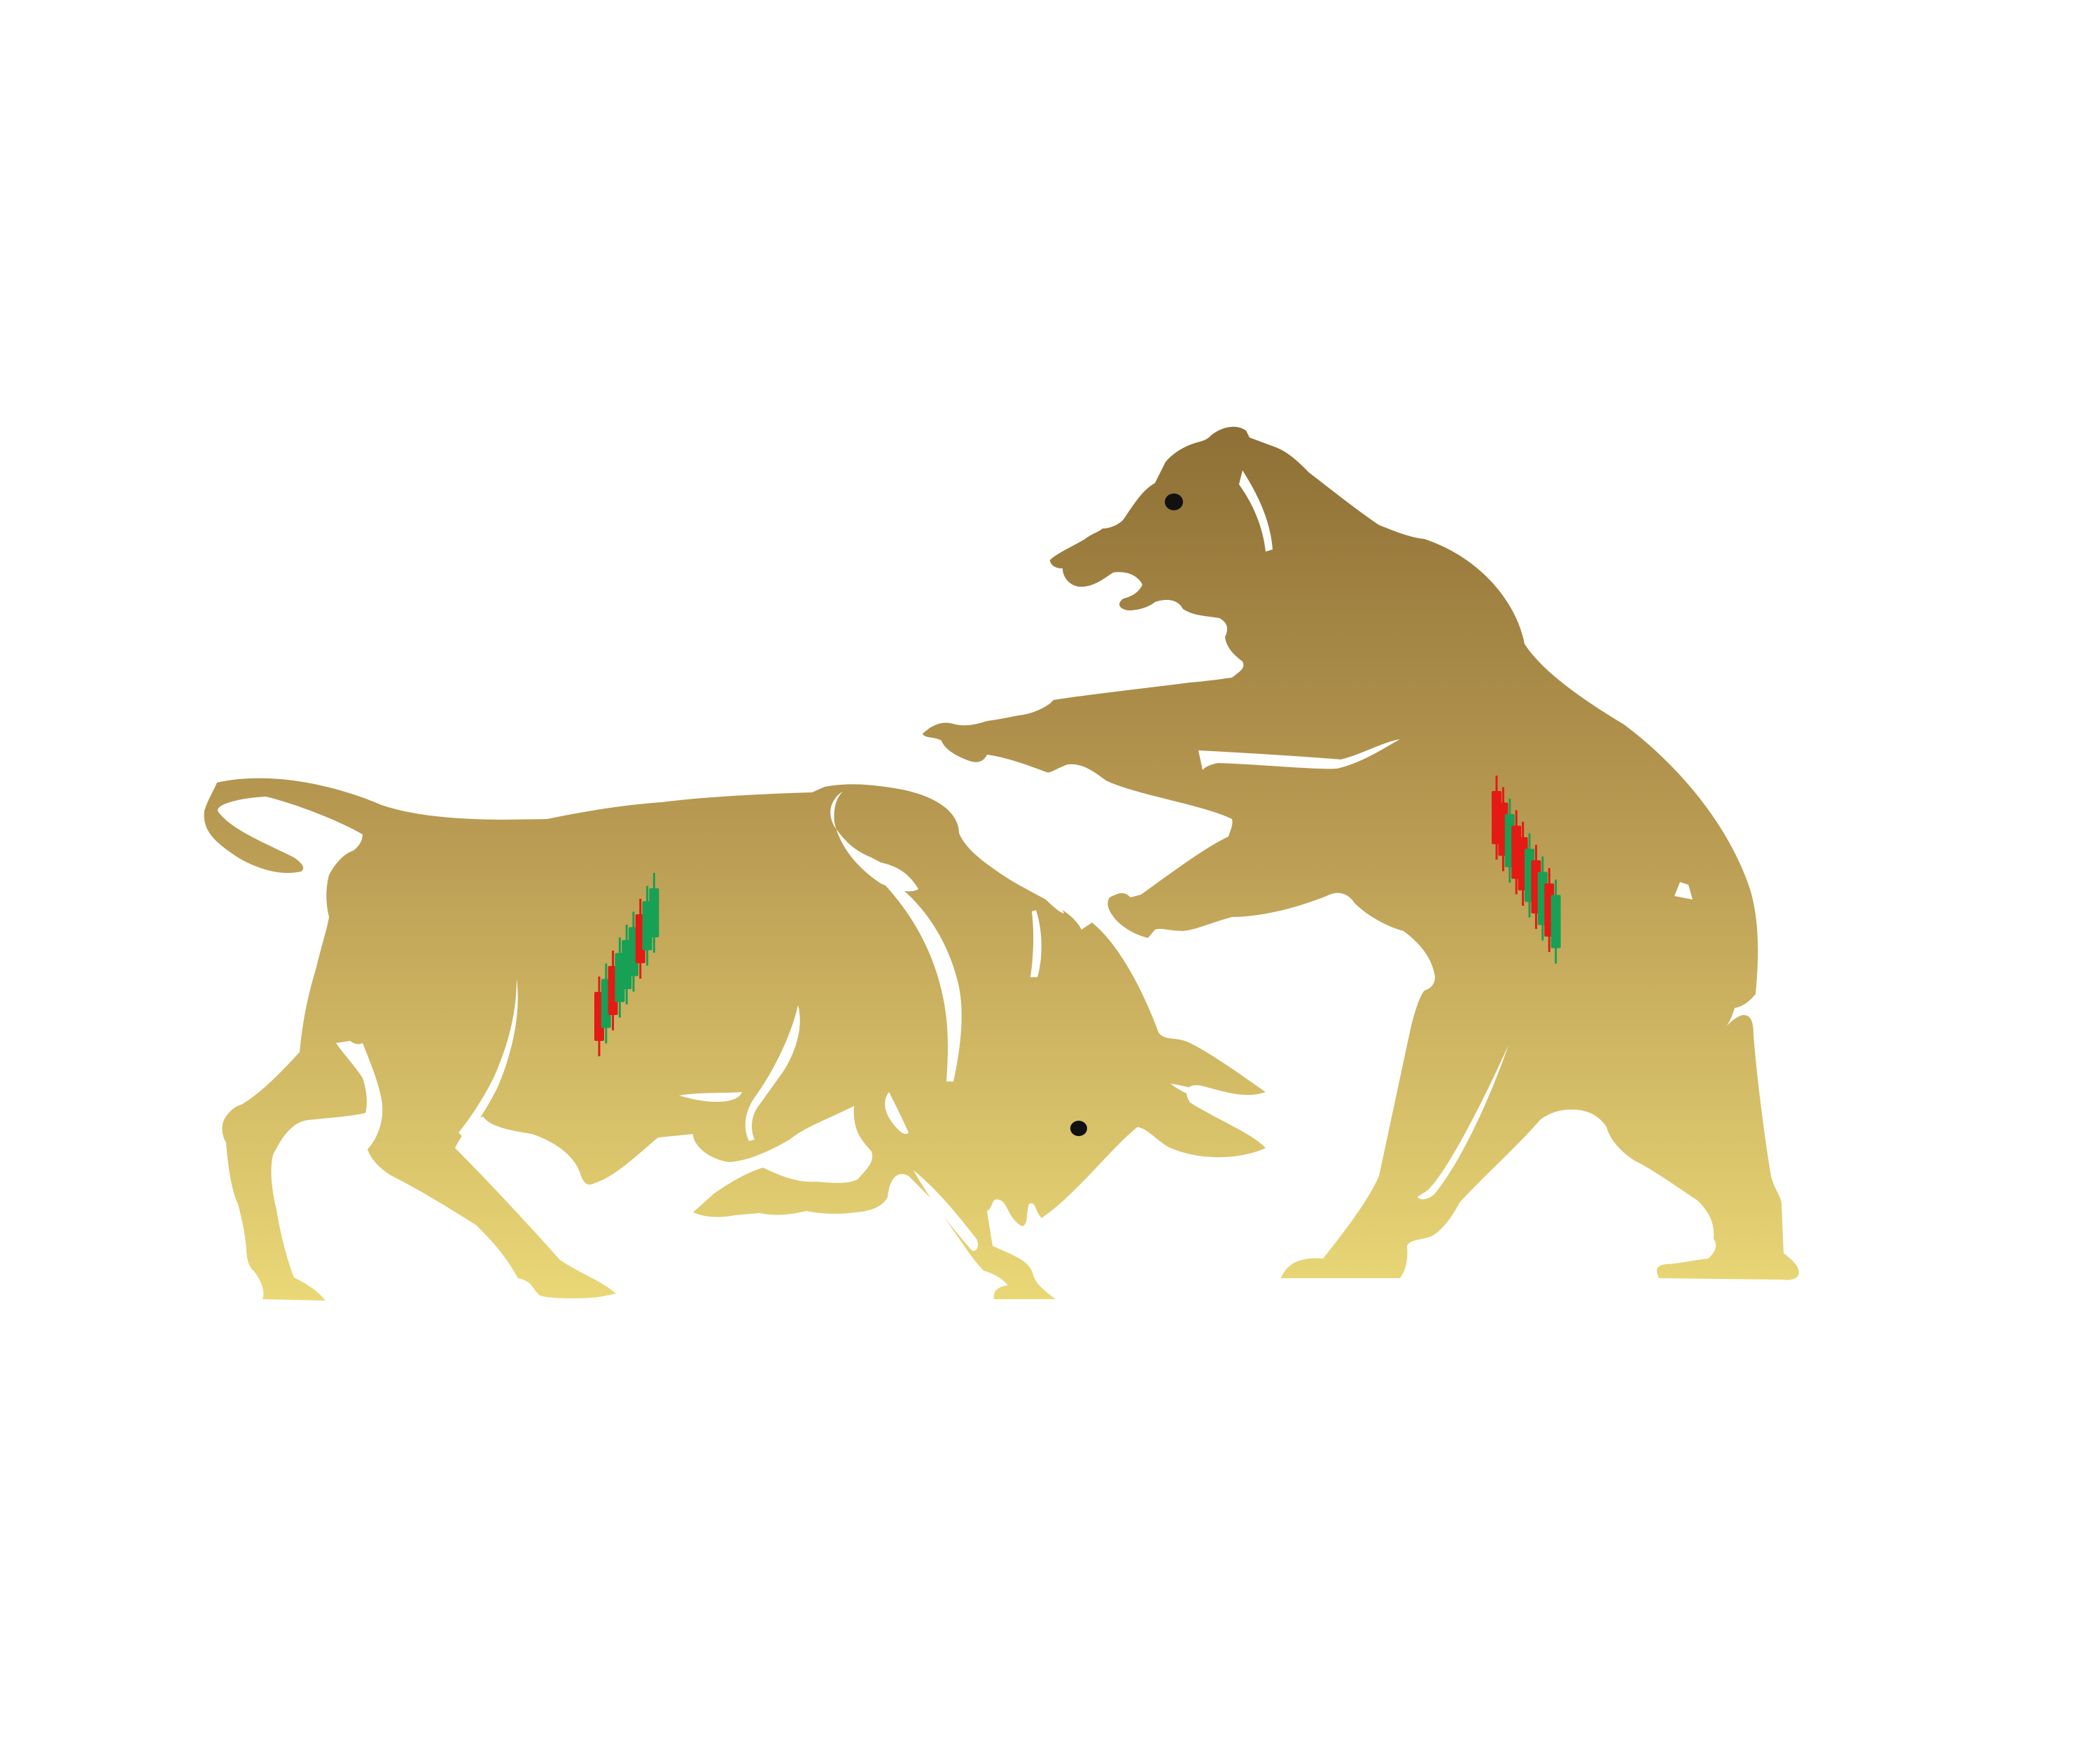  What do you see at coordinates (626, 964) in the screenshot?
I see `bull-candlestick-chart` at bounding box center [626, 964].